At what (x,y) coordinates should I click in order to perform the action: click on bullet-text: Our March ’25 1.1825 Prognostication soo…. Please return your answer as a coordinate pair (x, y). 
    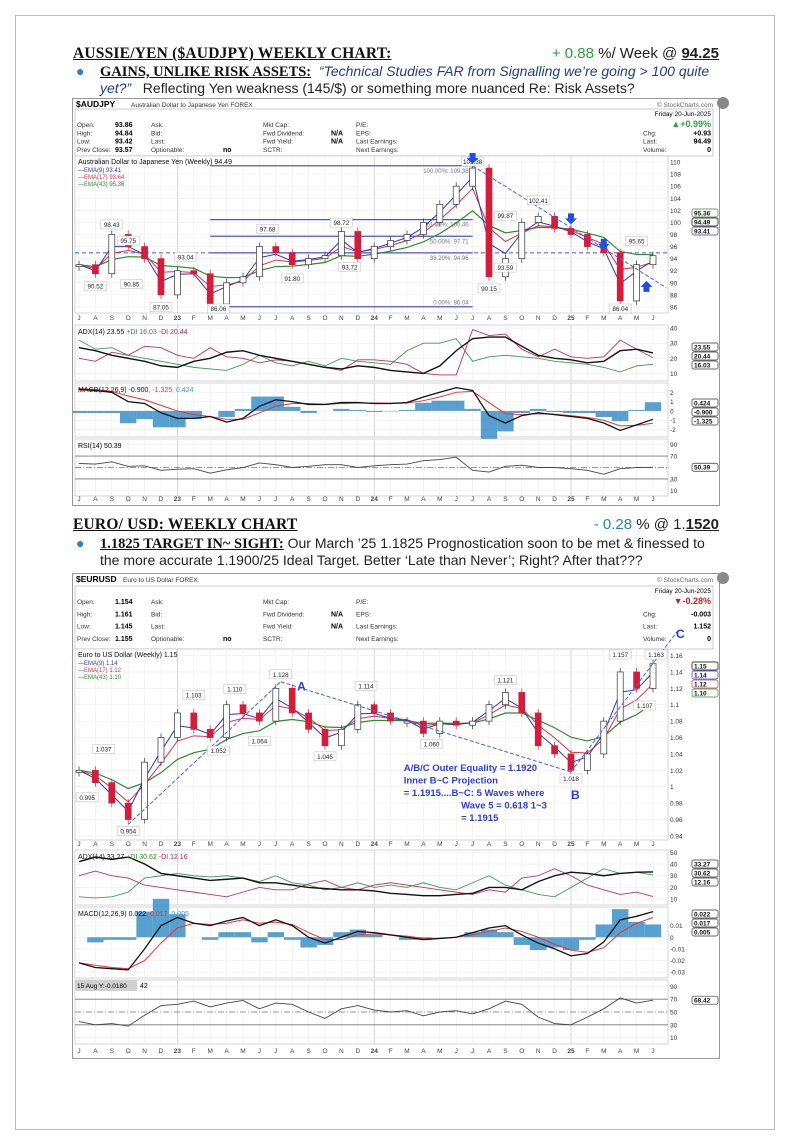
    Looking at the image, I should click on (402, 551).